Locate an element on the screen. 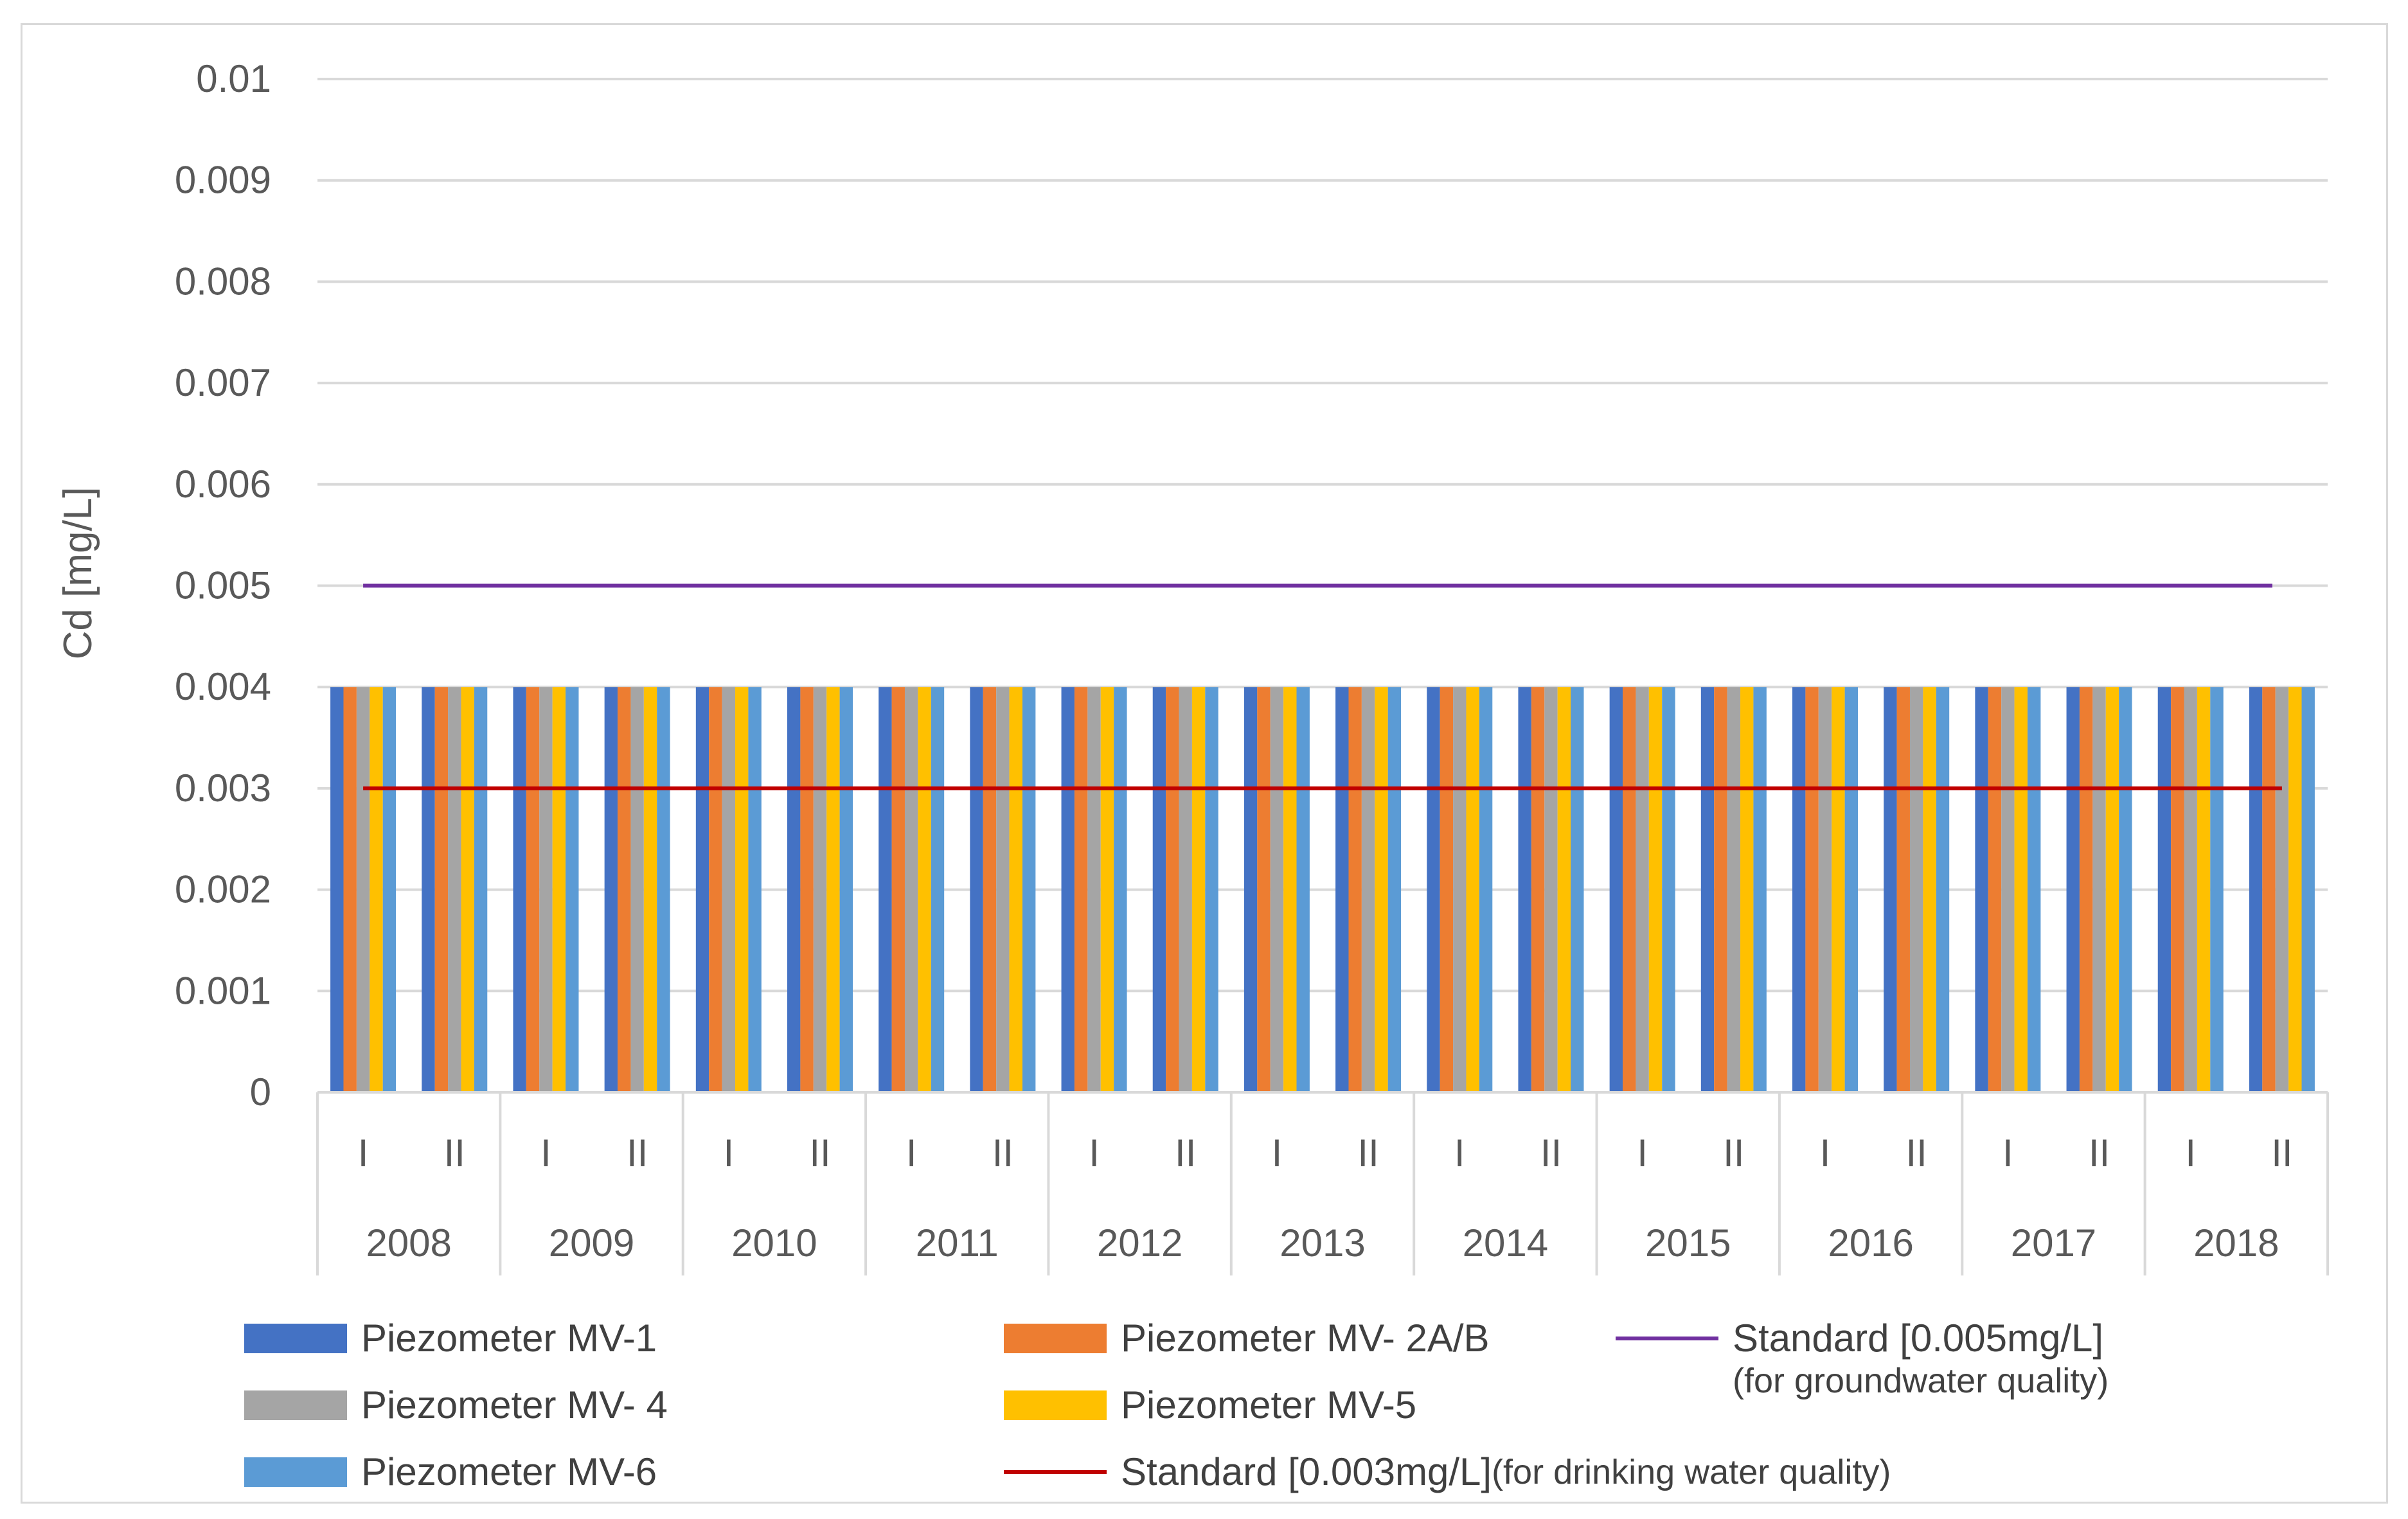 The height and width of the screenshot is (1519, 2408). x-year-label: 2015 is located at coordinates (1688, 1243).